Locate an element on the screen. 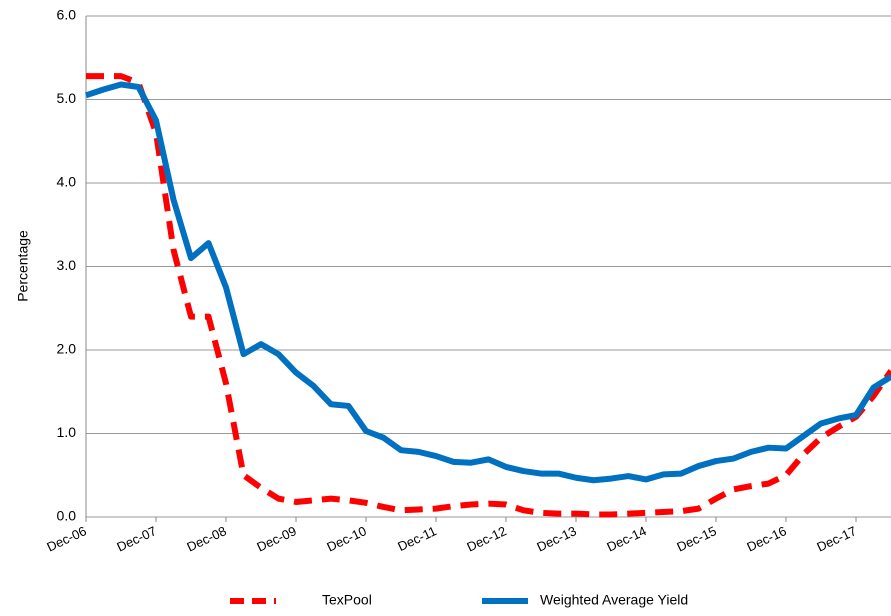  x-tick-label: Dec-10 is located at coordinates (346, 538).